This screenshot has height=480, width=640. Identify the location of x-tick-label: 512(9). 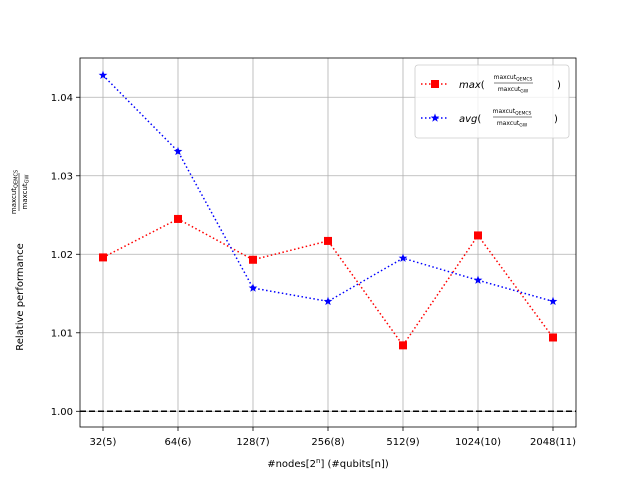
(402, 442).